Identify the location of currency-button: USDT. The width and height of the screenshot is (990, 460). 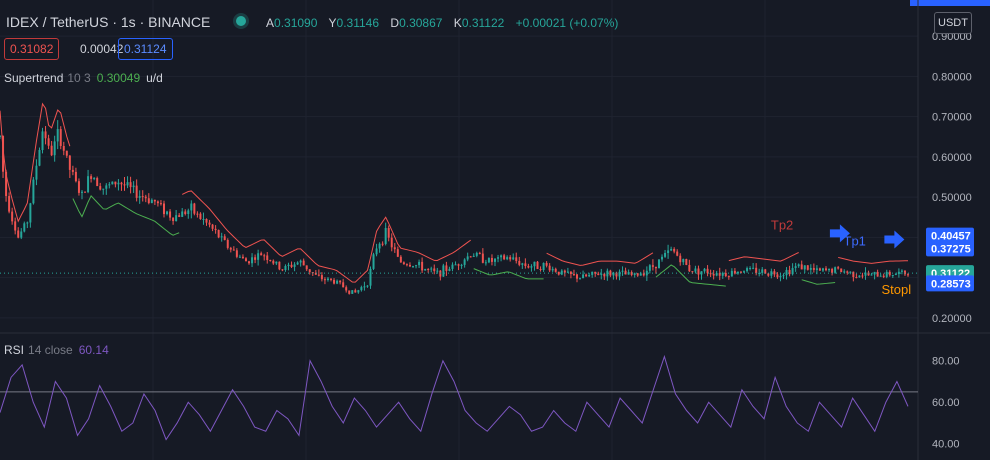
(953, 23).